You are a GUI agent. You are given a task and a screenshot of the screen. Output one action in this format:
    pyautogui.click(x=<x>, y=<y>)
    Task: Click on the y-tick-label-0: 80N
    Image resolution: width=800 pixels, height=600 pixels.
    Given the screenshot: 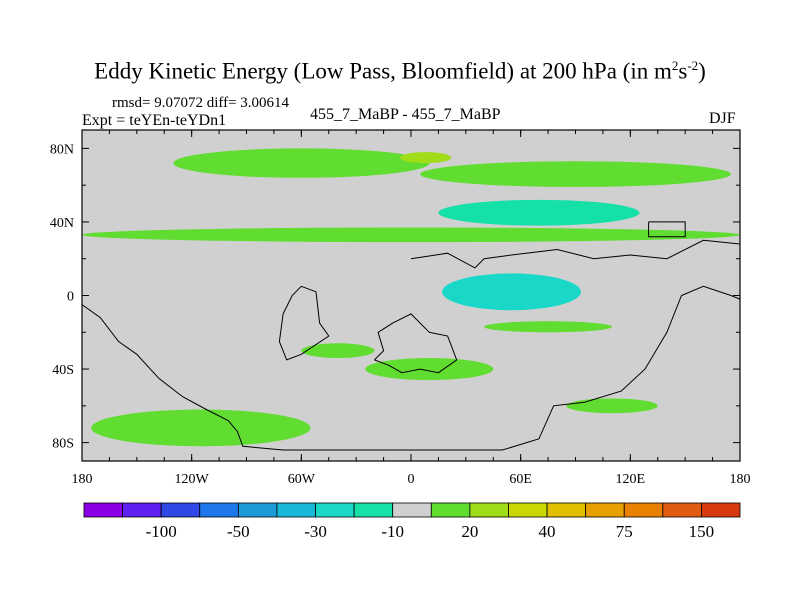 What is the action you would take?
    pyautogui.click(x=62, y=149)
    